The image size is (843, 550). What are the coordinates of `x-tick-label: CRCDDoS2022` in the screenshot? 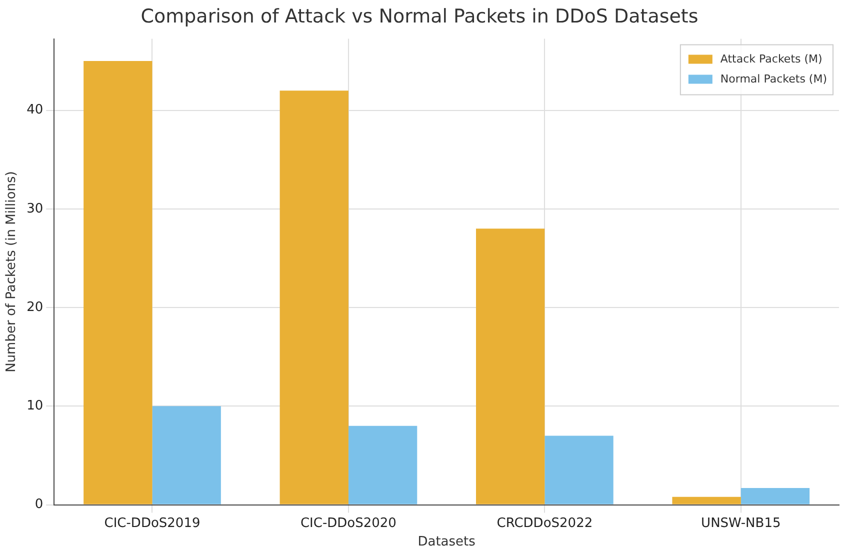 It's located at (544, 523).